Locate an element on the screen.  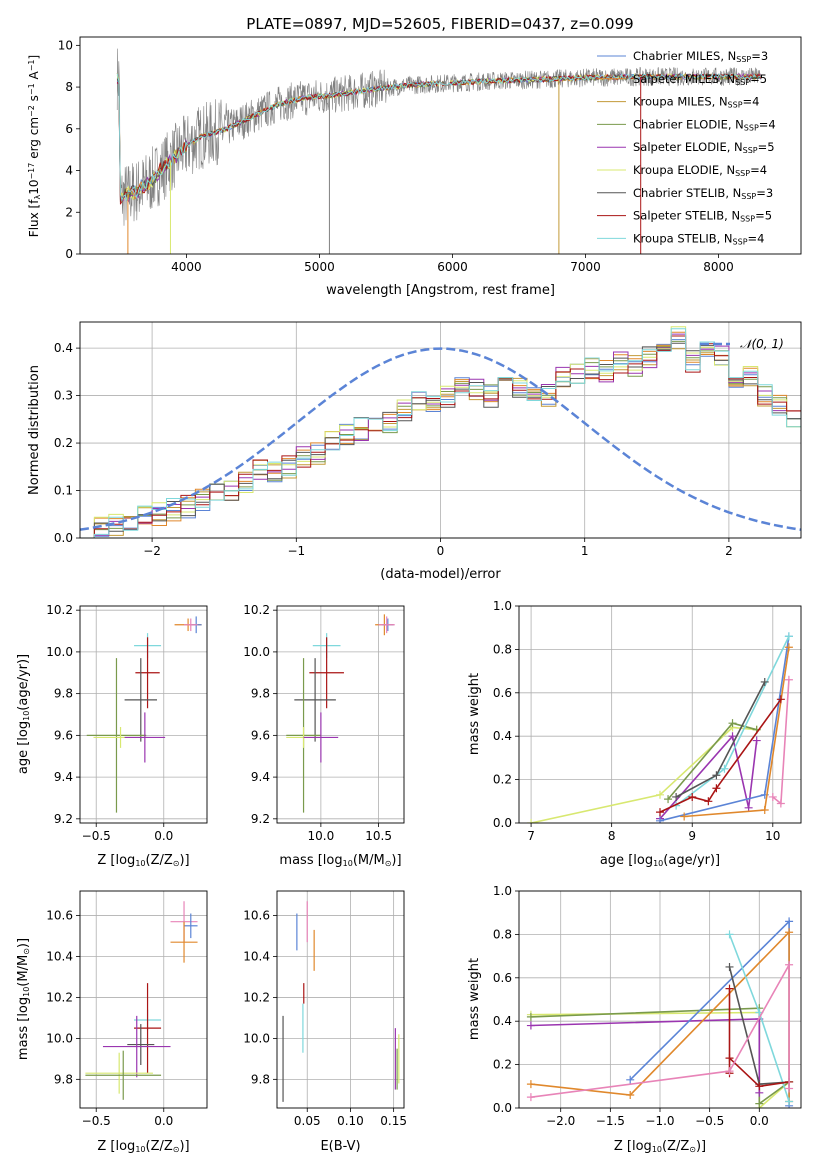
y-axis-label: Normed distribution is located at coordinates (34, 430).